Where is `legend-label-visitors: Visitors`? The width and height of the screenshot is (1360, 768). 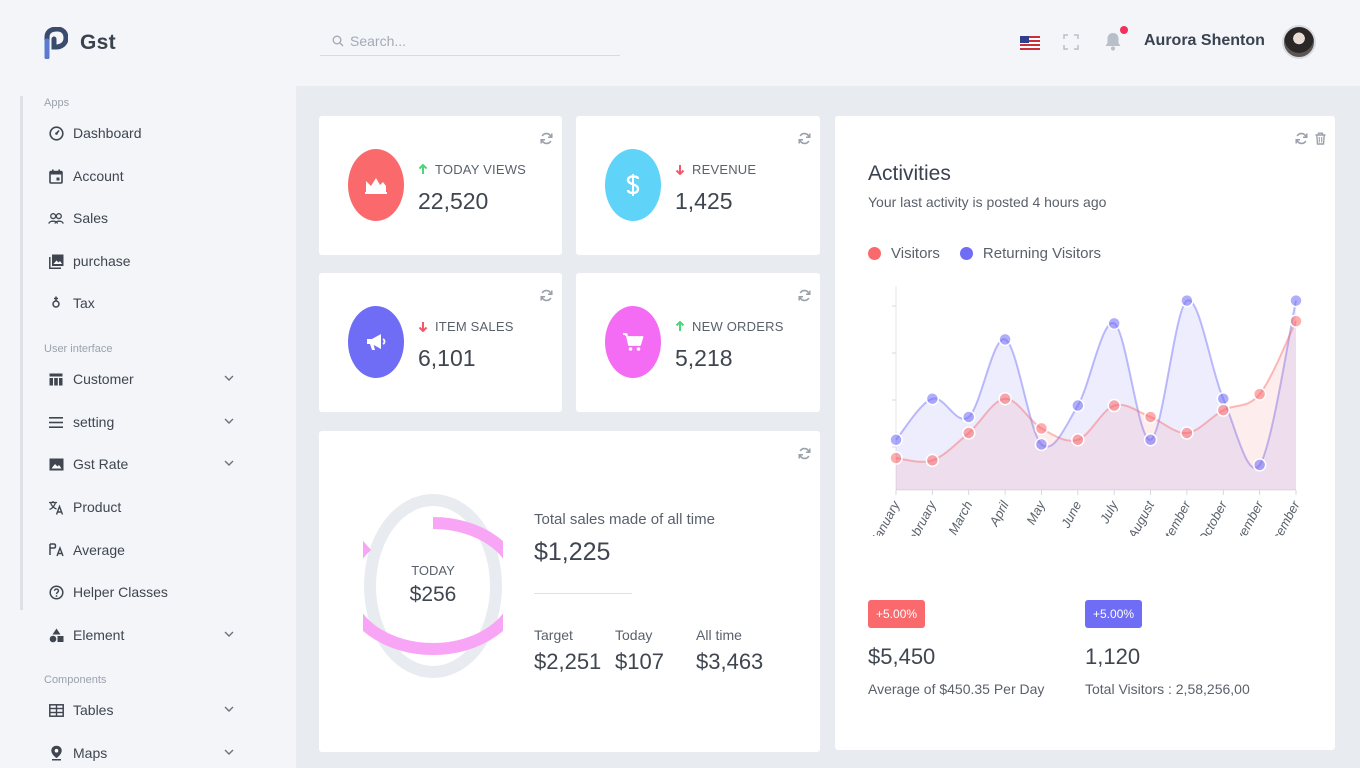
legend-label-visitors: Visitors is located at coordinates (915, 253).